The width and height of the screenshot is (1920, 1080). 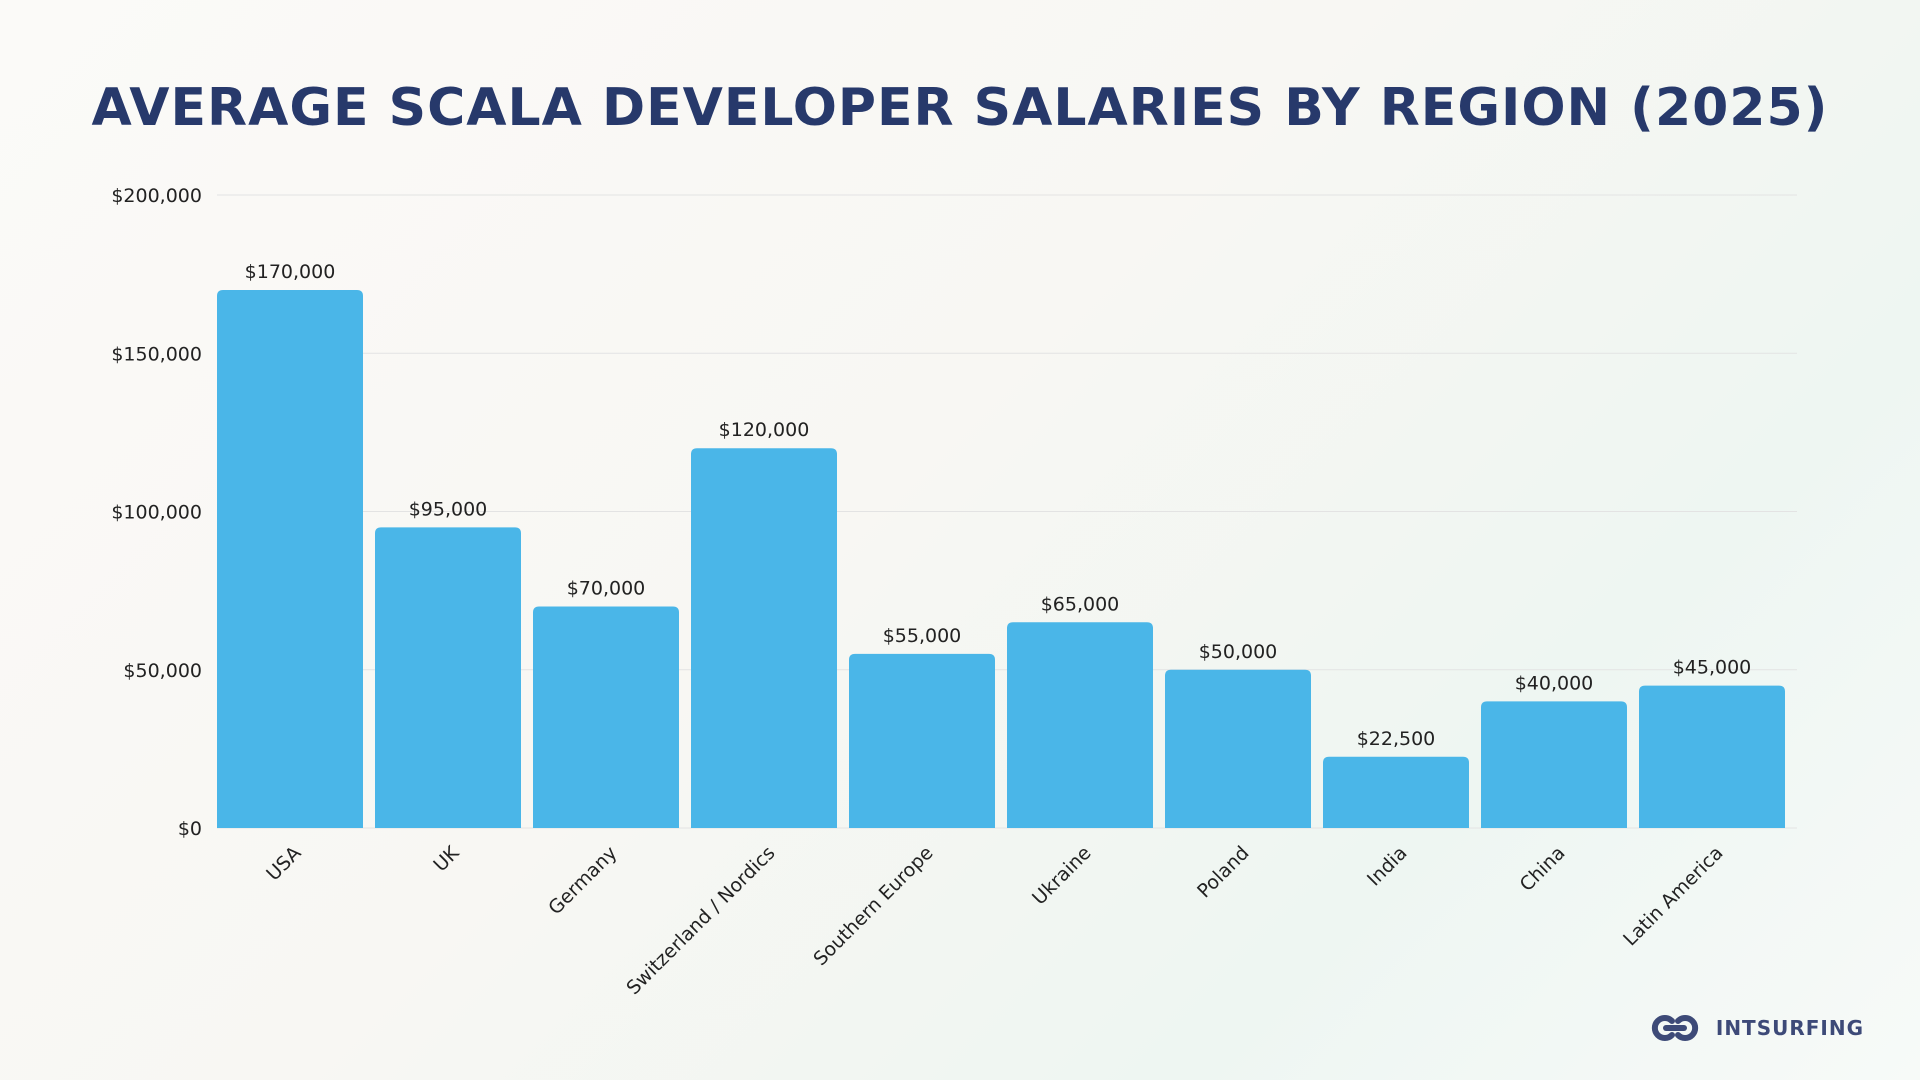 I want to click on bar-poland, so click(x=1238, y=748).